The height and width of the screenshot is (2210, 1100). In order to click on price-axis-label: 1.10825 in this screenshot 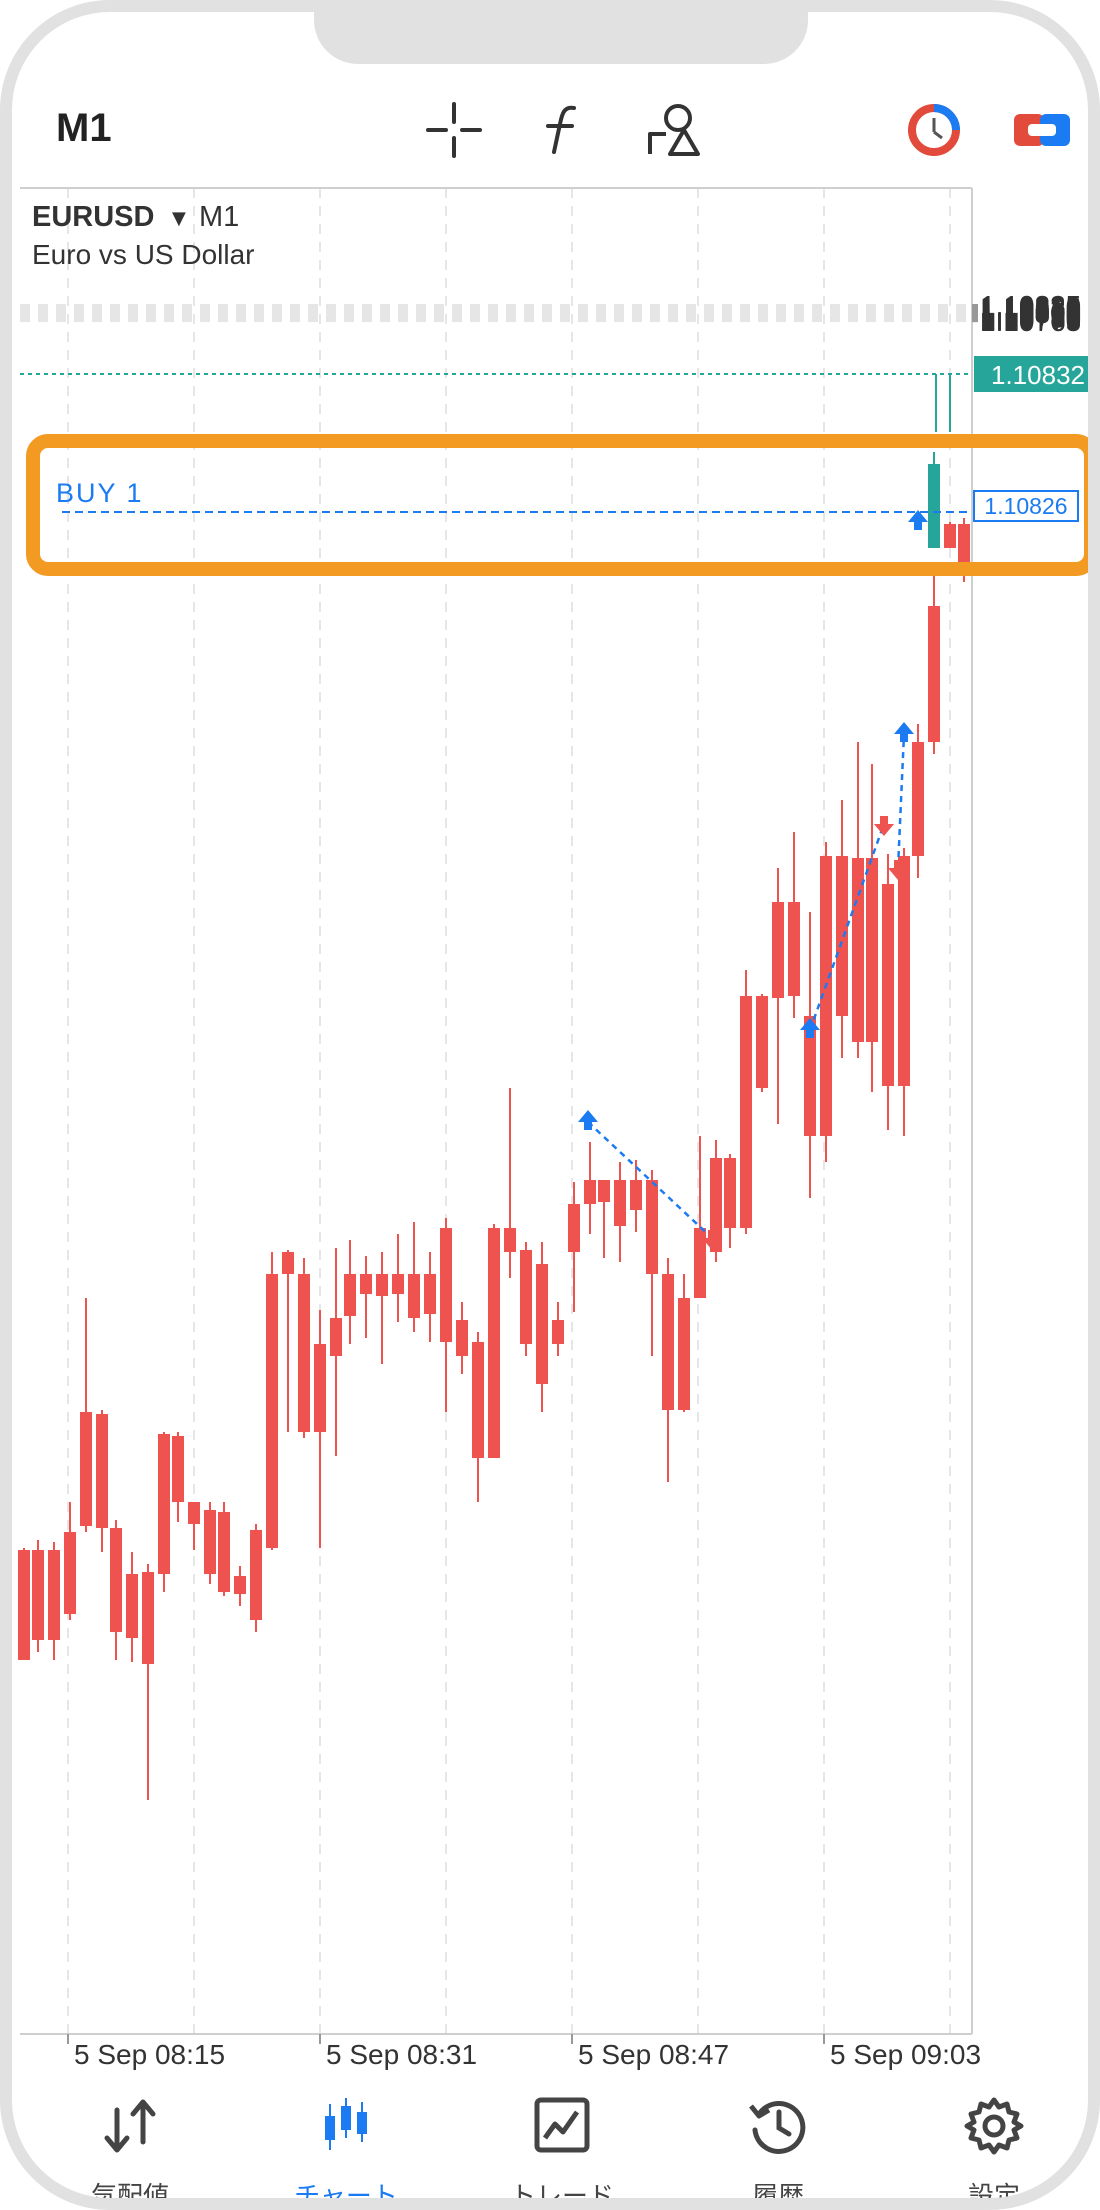, I will do `click(1030, 307)`.